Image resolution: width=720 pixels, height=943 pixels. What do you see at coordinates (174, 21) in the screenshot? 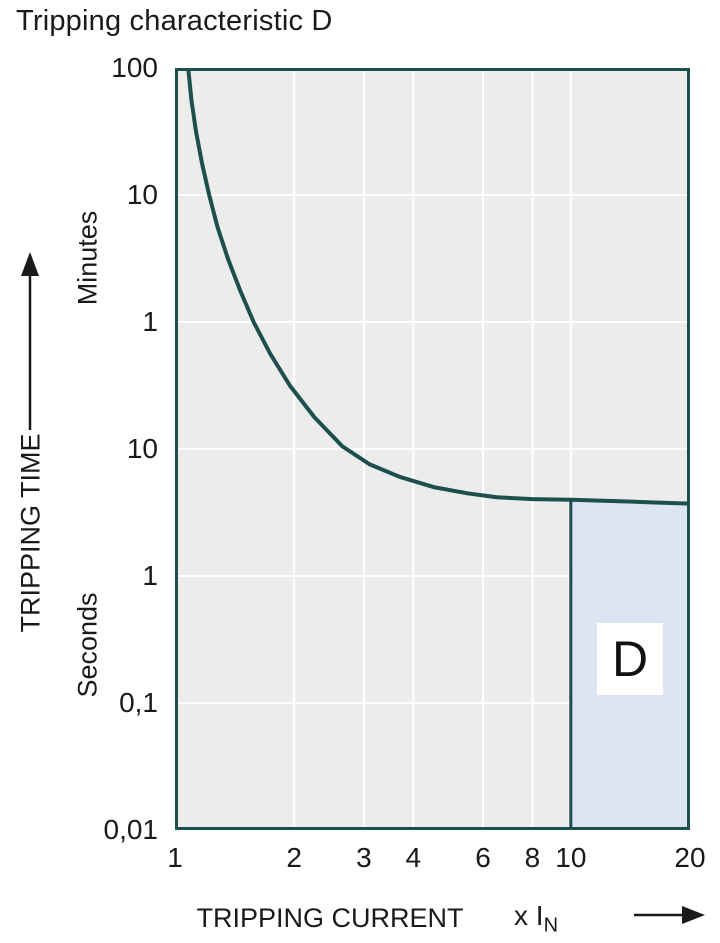
I see `chart-title: Tripping characteristic D` at bounding box center [174, 21].